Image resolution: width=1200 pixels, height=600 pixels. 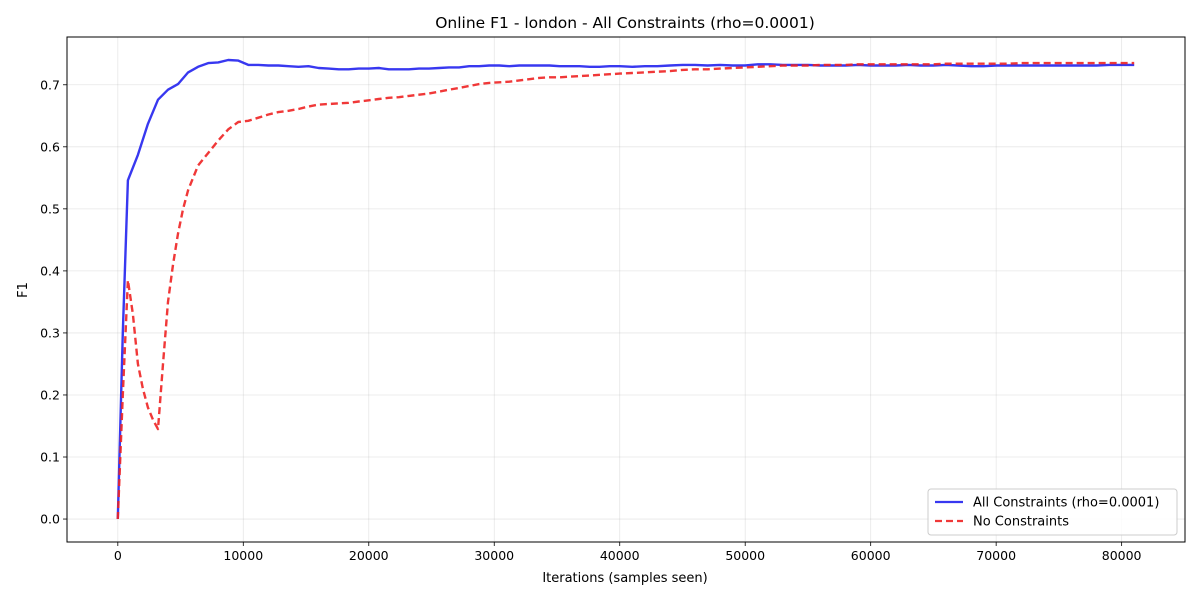 What do you see at coordinates (50, 208) in the screenshot?
I see `y-tick-label: 0.5` at bounding box center [50, 208].